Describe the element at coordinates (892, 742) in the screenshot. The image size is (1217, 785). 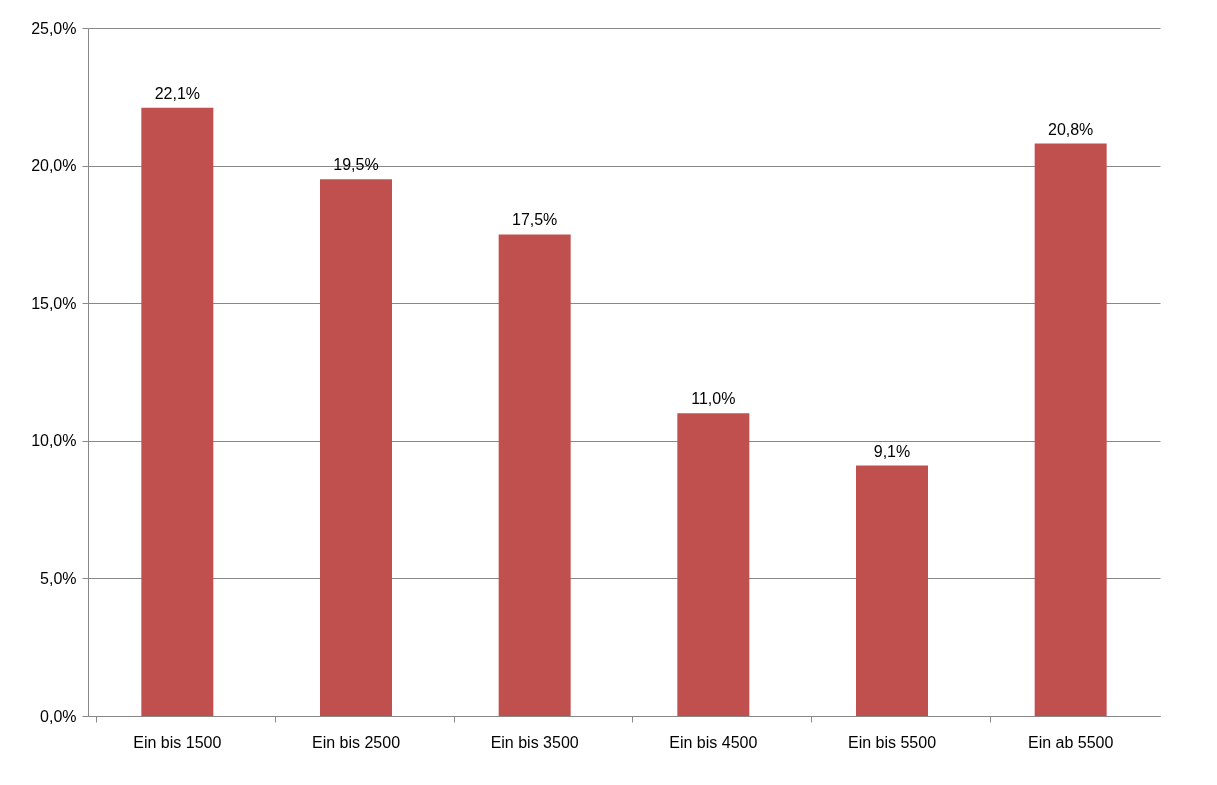
I see `x-tick-label: Ein bis 5500` at that location.